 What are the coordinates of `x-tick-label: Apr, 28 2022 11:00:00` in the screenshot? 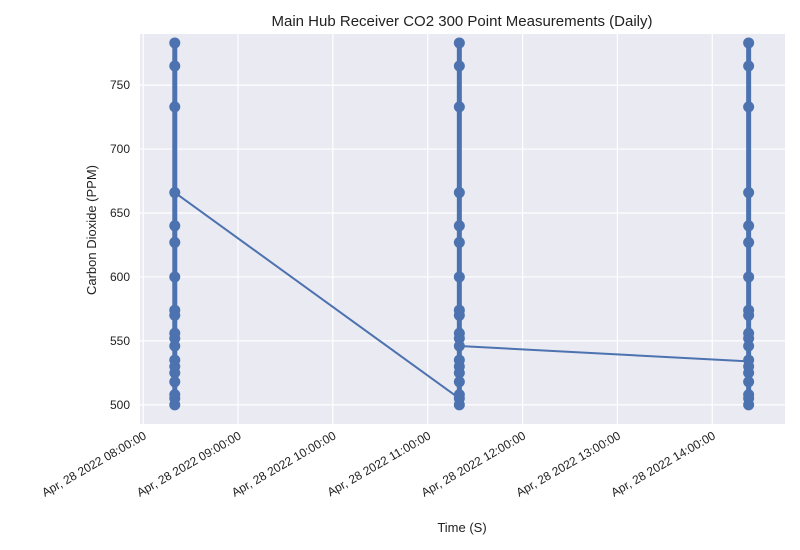 It's located at (379, 463).